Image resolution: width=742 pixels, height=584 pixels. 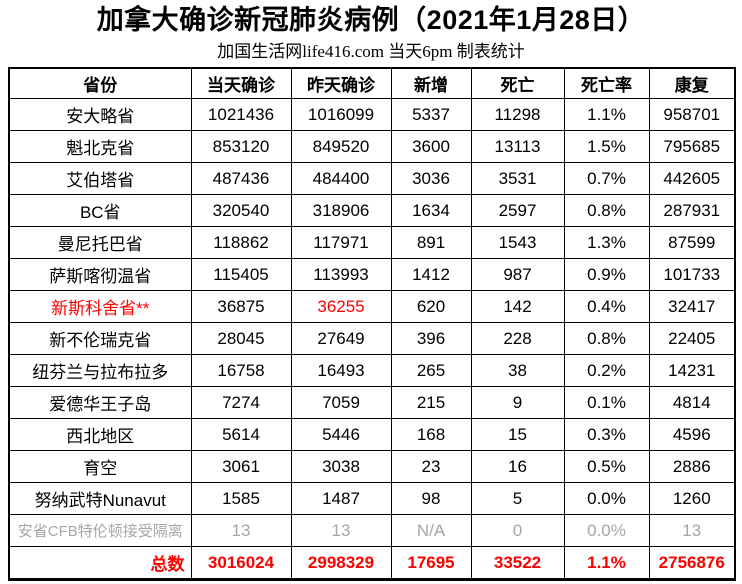 What do you see at coordinates (692, 402) in the screenshot?
I see `recovered-cell: 4814` at bounding box center [692, 402].